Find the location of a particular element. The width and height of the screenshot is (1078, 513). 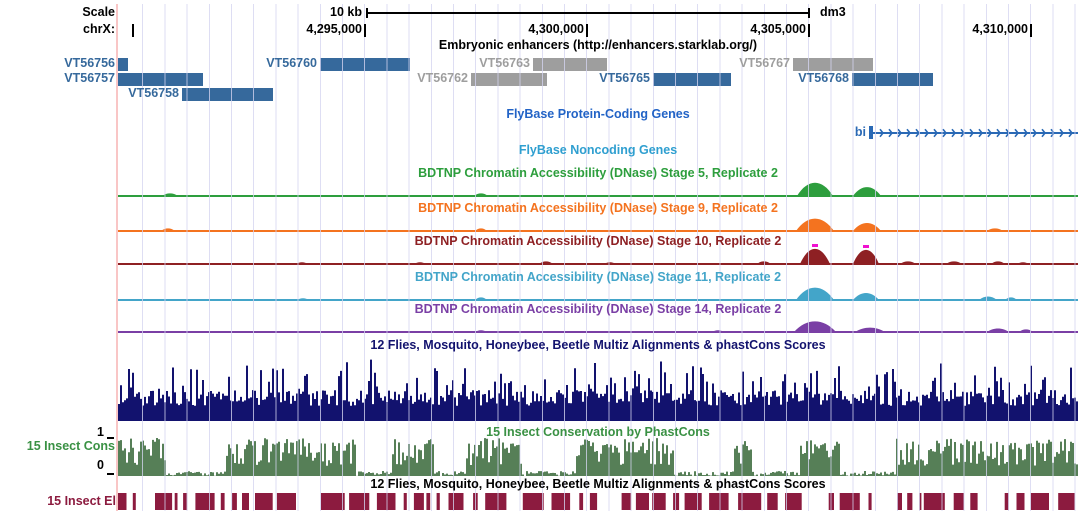

phastcons-track-label: 15 Insect Cons is located at coordinates (70, 446).